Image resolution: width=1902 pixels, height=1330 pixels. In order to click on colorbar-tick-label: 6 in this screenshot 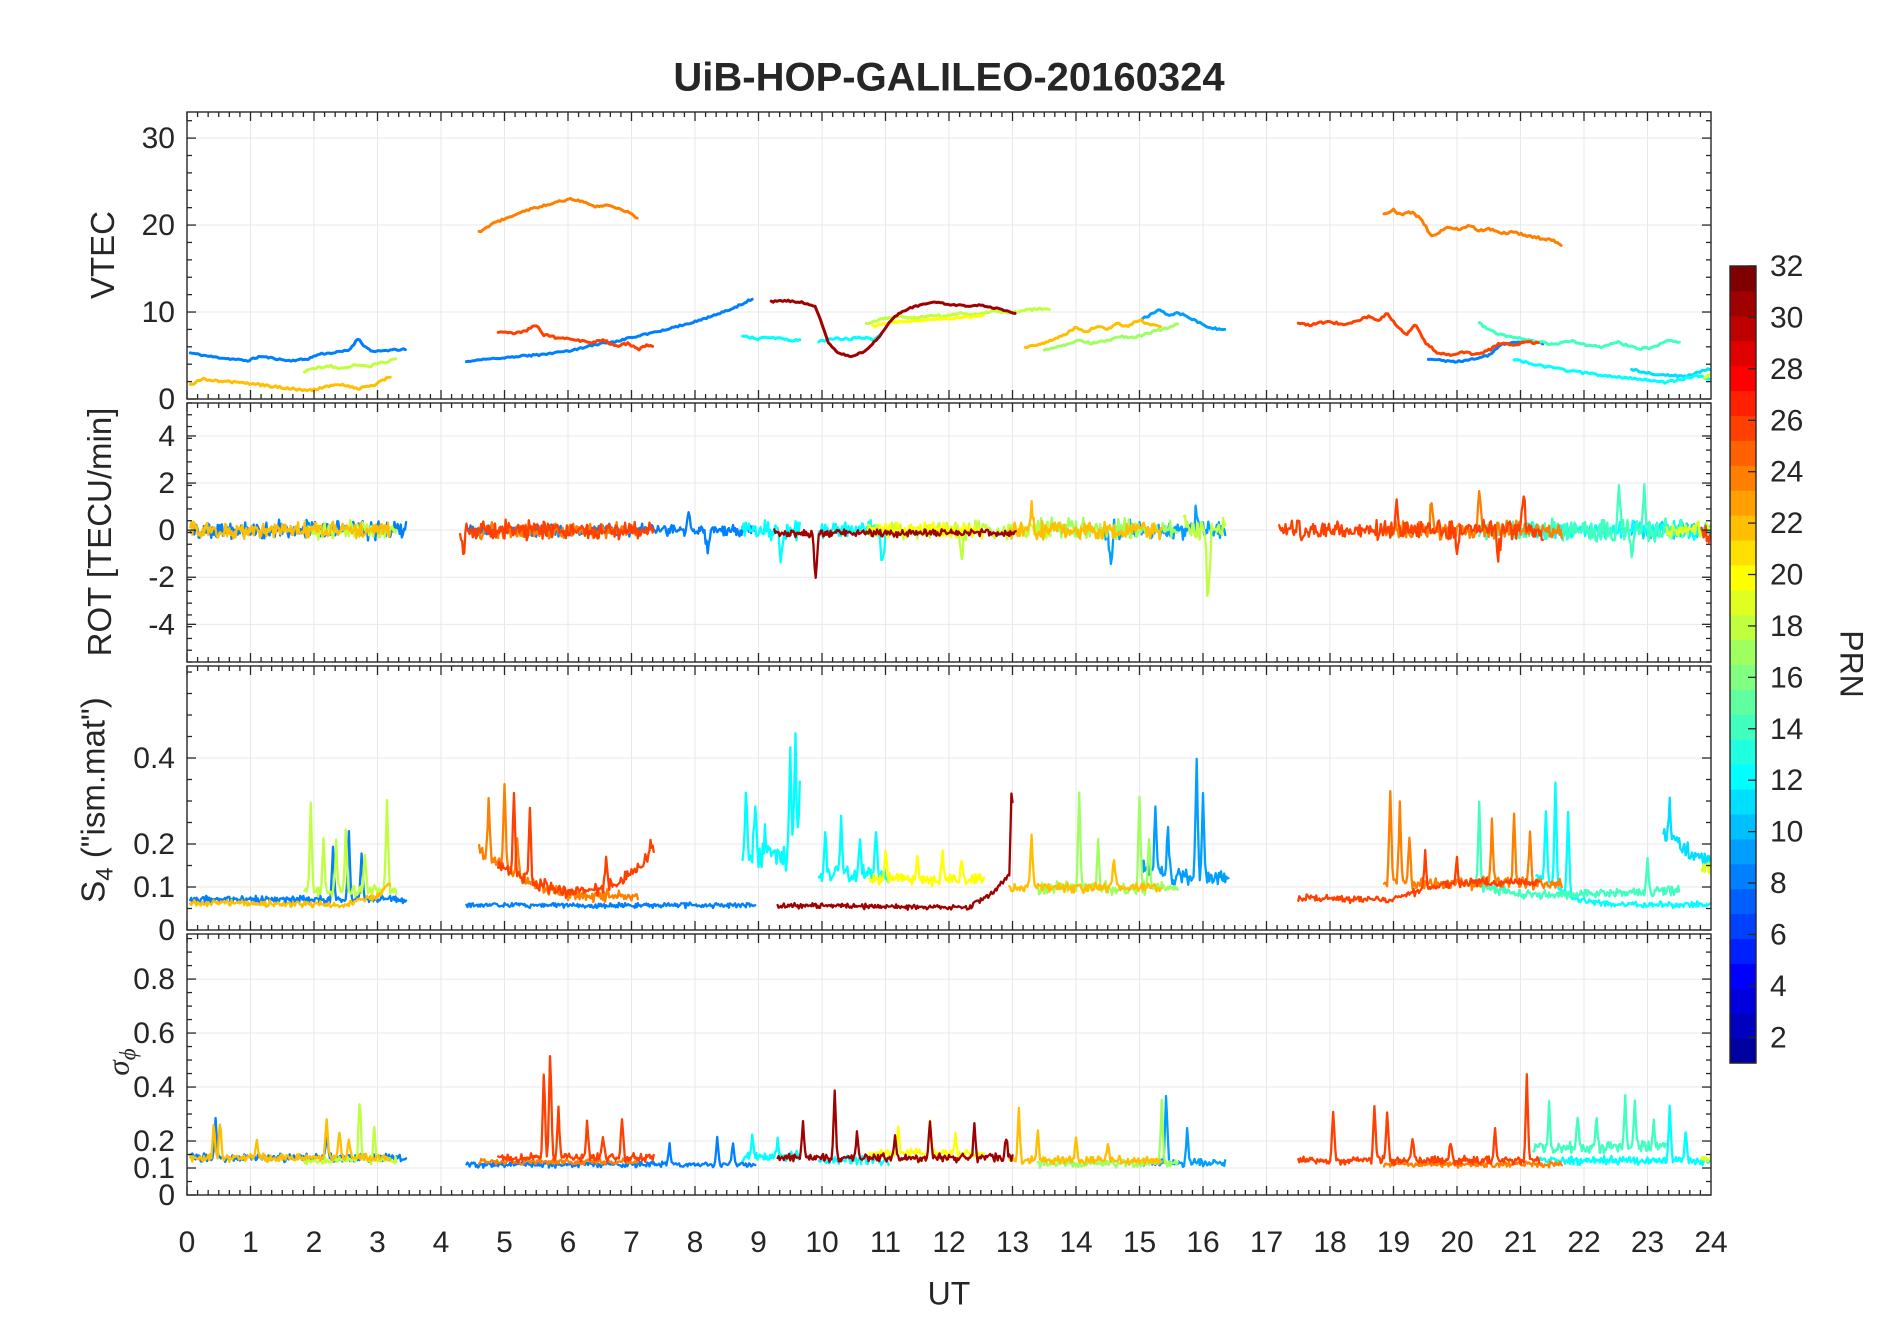, I will do `click(1778, 934)`.